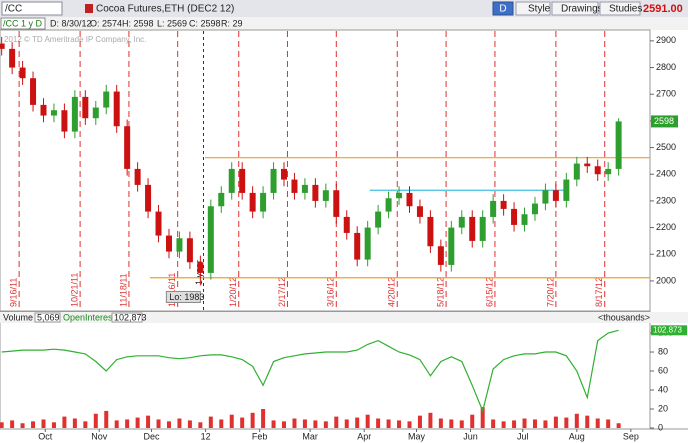 This screenshot has width=688, height=443. I want to click on units-label: <thousands>, so click(624, 317).